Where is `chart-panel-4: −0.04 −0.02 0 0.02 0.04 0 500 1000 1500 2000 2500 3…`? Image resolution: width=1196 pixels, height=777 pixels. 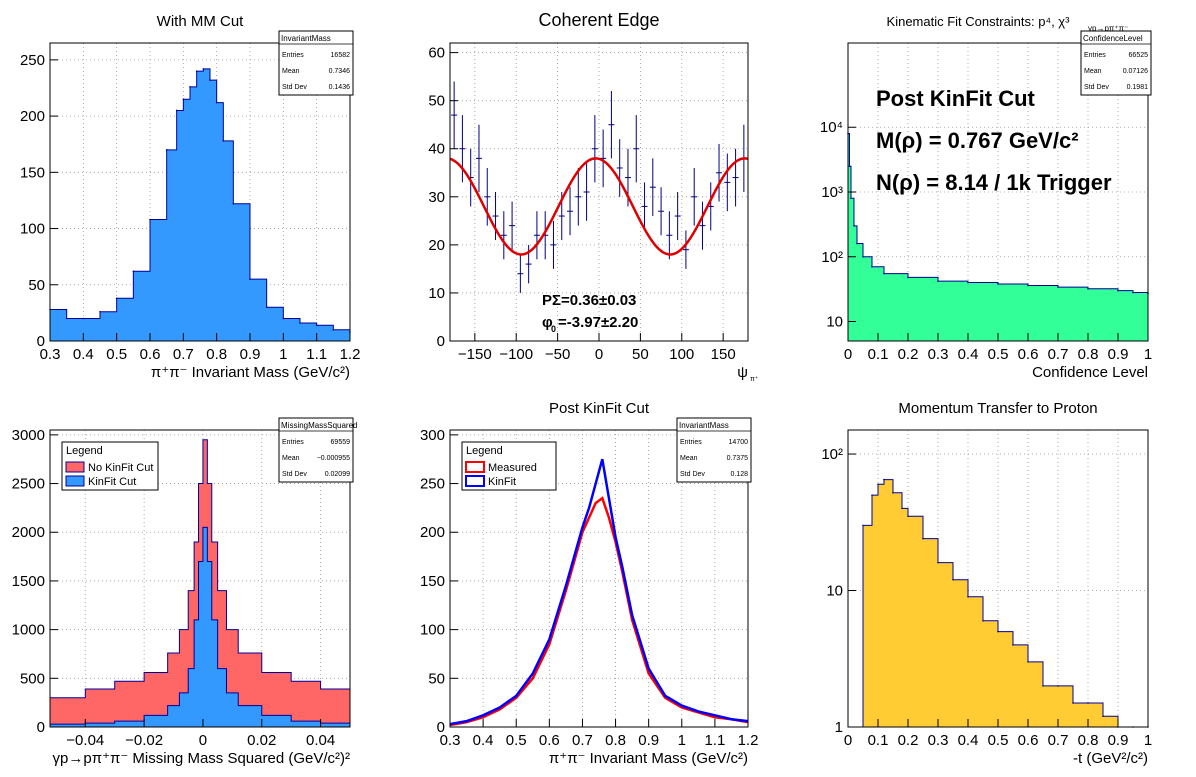
chart-panel-4: −0.04 −0.02 0 0.02 0.04 0 500 1000 1500 2000 2500 3… is located at coordinates (184, 592).